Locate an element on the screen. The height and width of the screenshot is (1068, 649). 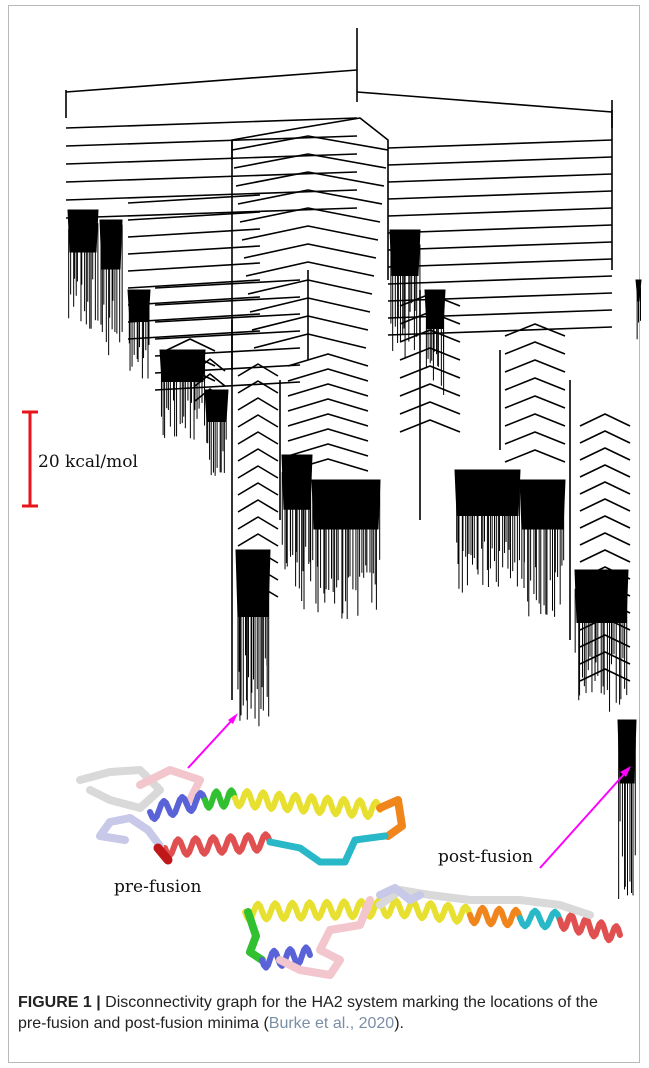
post-fusion-arrow is located at coordinates (585, 817).